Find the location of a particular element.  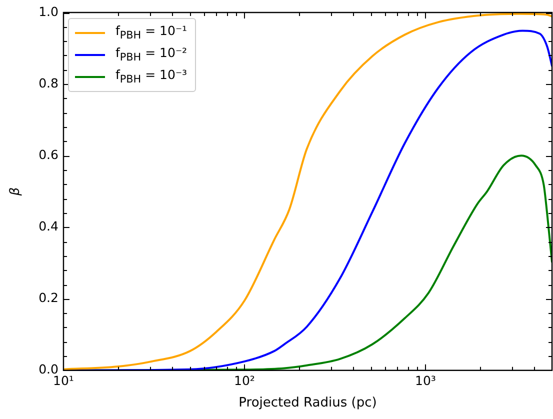

y-tick-label: 0.4 is located at coordinates (48, 226).